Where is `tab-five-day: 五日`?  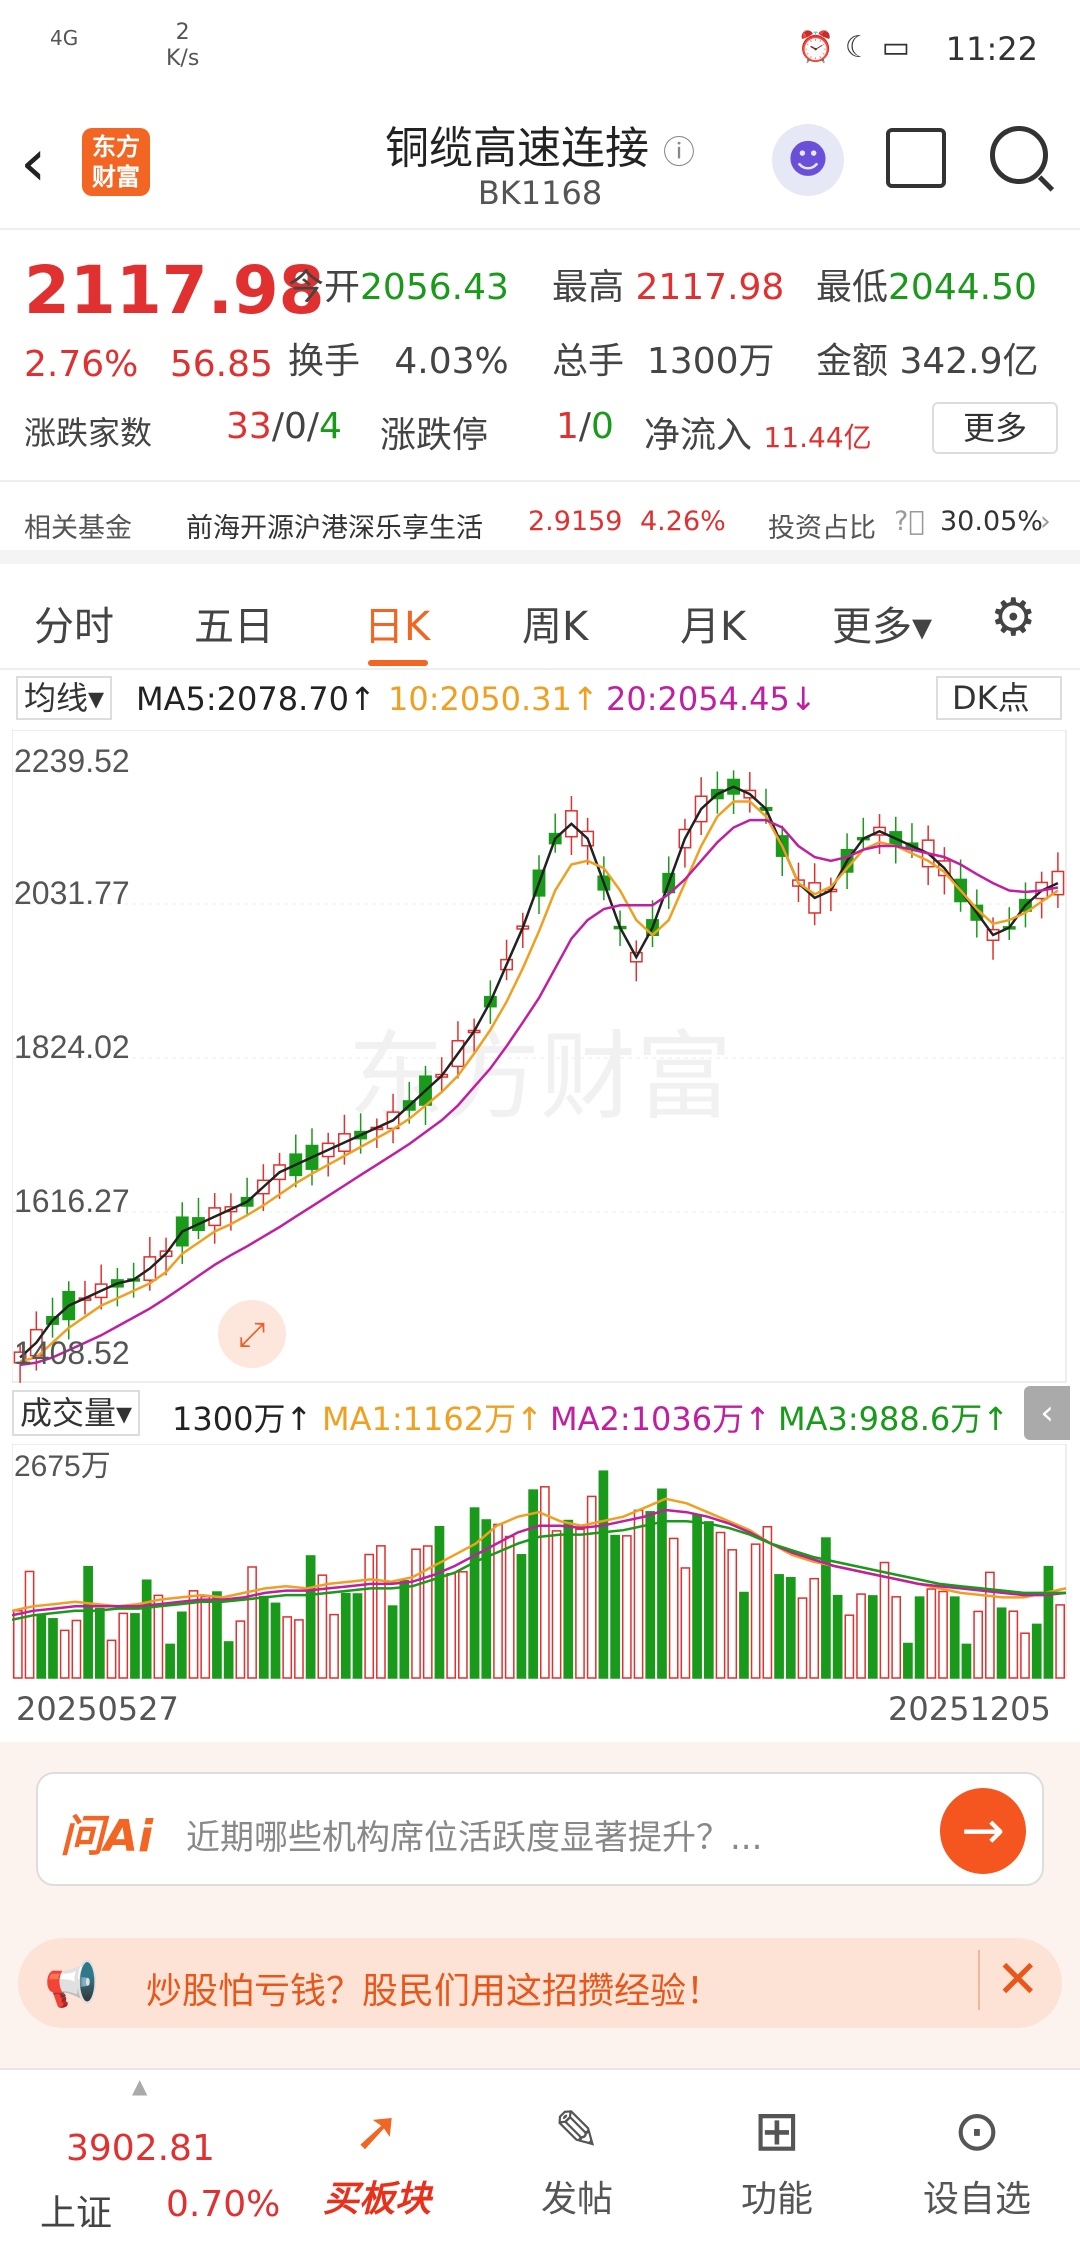 tab-five-day: 五日 is located at coordinates (234, 627).